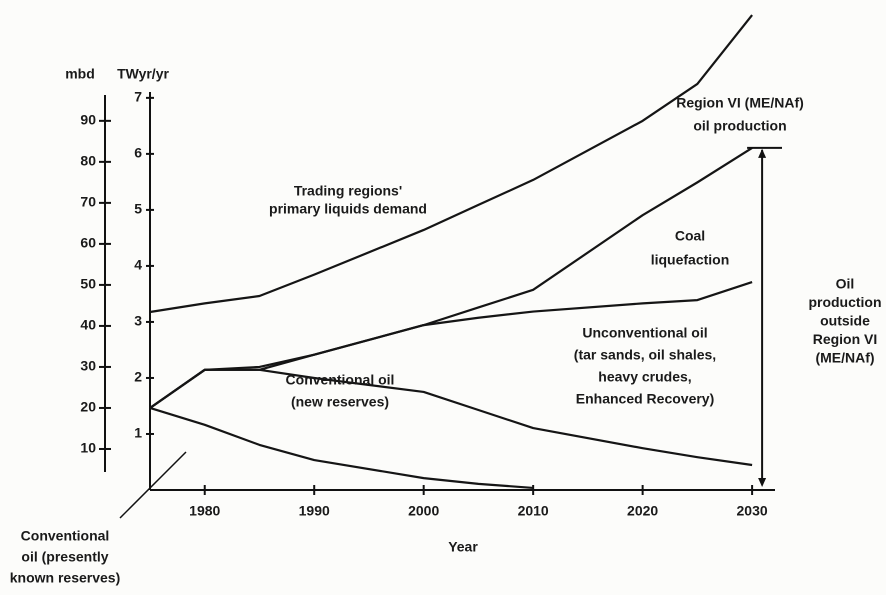  I want to click on annotation: (ME/NAf), so click(844, 358).